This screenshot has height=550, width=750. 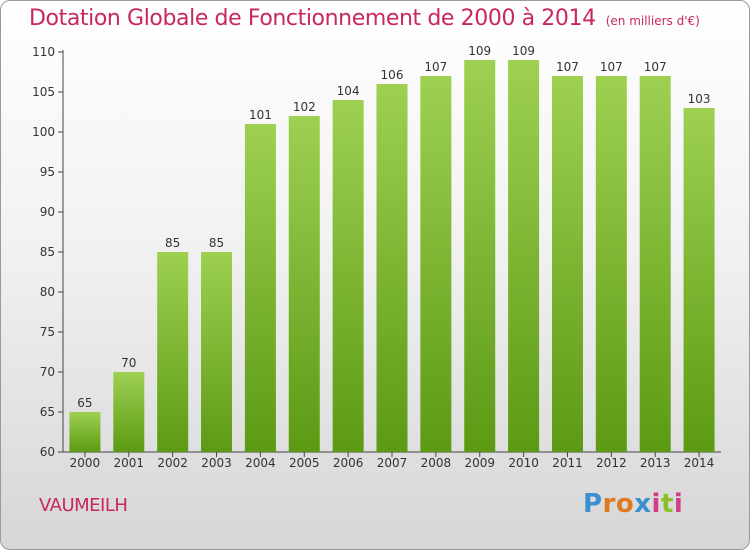 What do you see at coordinates (47, 172) in the screenshot?
I see `y-tick-label: 95` at bounding box center [47, 172].